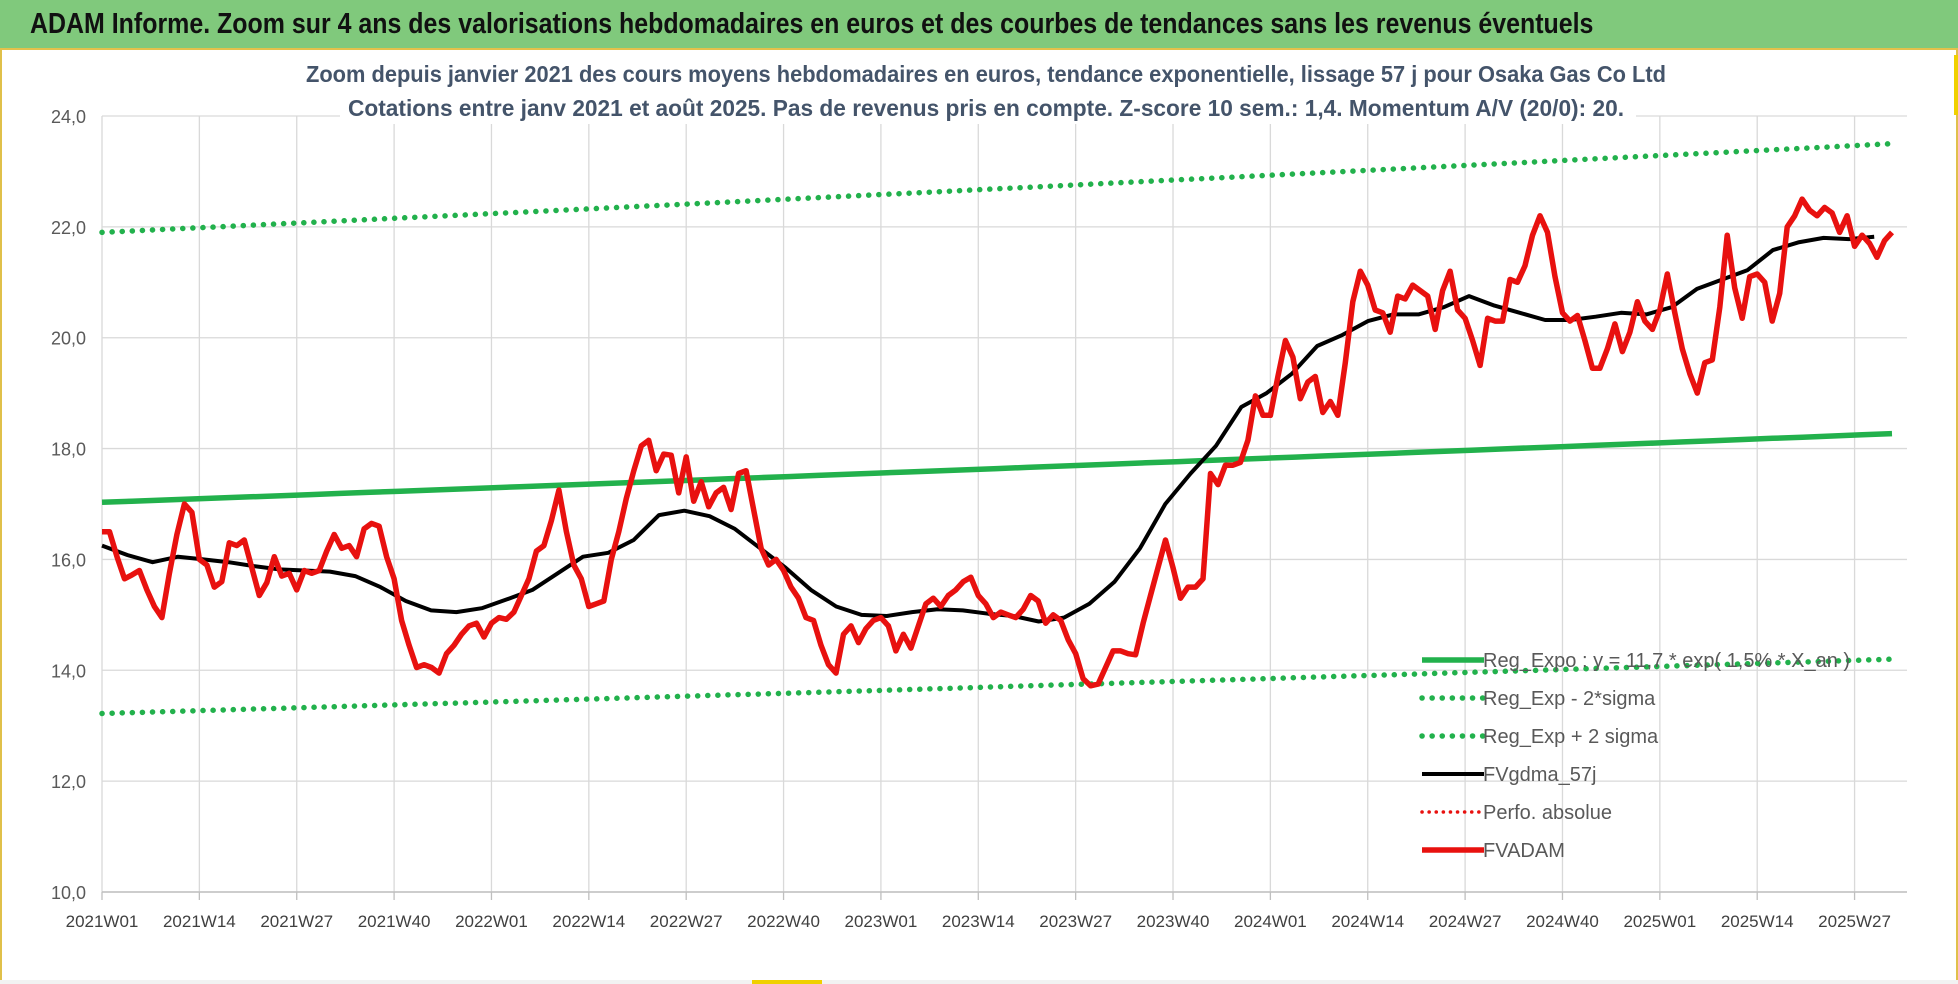 Image resolution: width=1958 pixels, height=984 pixels. Describe the element at coordinates (68, 560) in the screenshot. I see `y-tick-label: 16,0` at that location.